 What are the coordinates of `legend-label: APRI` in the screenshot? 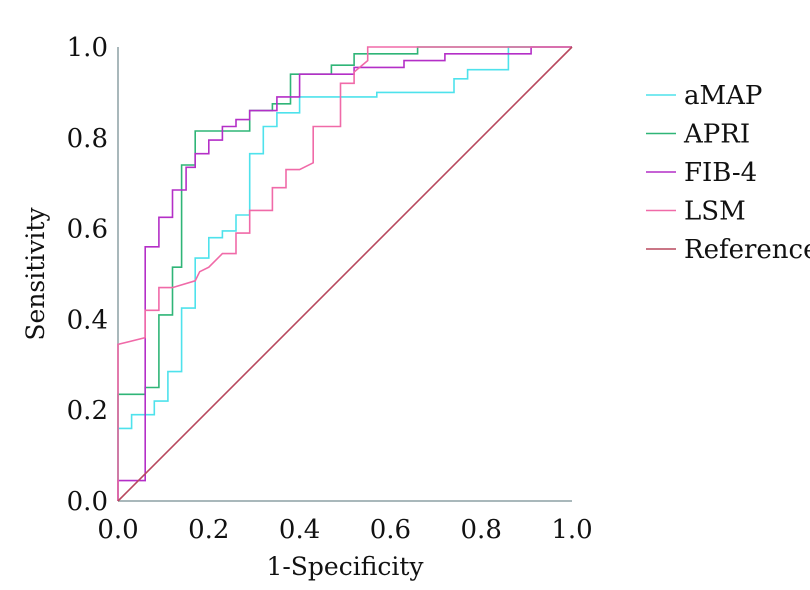 It's located at (716, 135).